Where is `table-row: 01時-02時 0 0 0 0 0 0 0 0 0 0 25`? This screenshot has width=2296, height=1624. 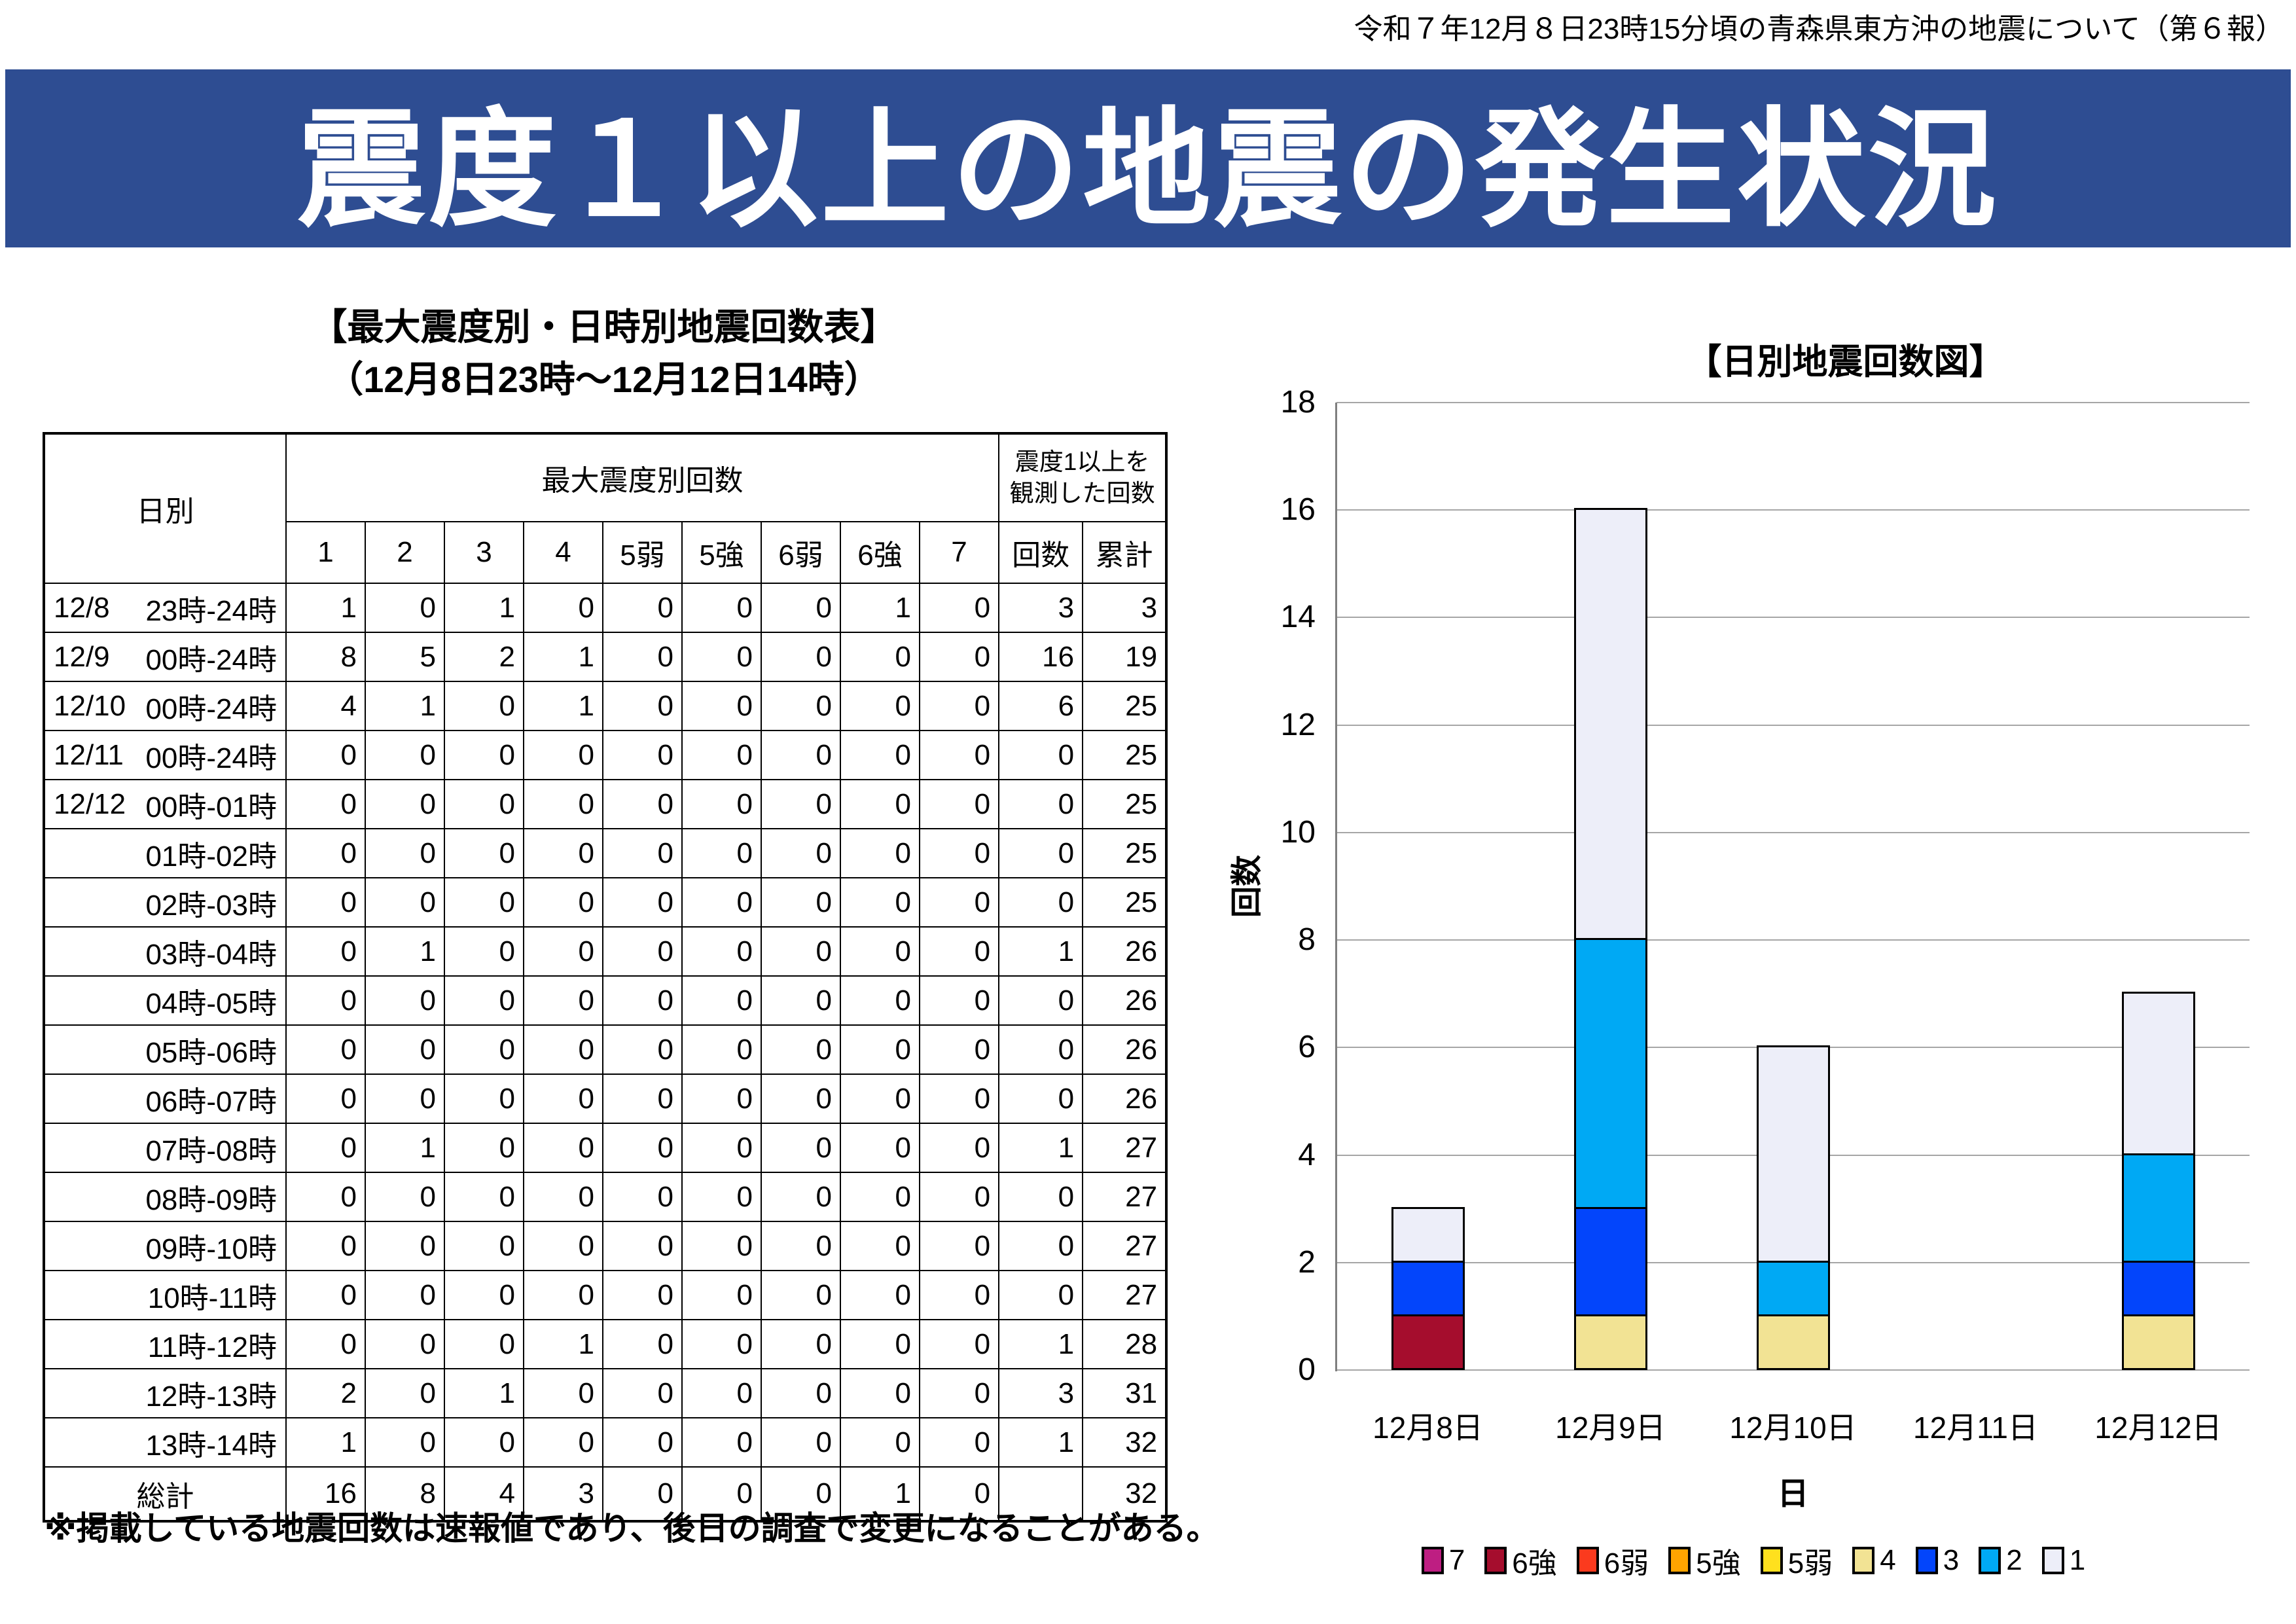
table-row: 01時-02時 0 0 0 0 0 0 0 0 0 0 25 is located at coordinates (605, 853).